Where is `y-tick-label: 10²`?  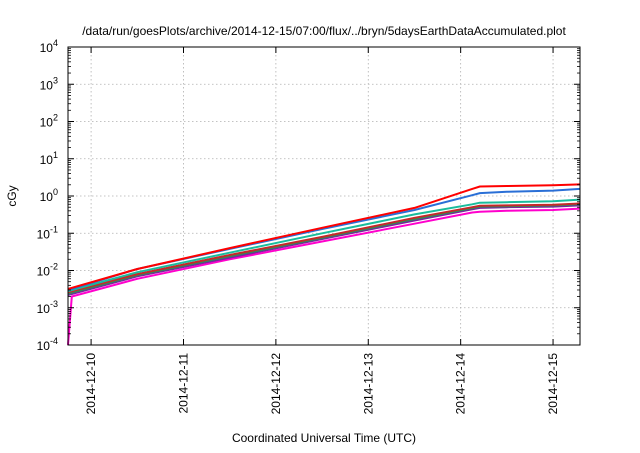
y-tick-label: 10² is located at coordinates (49, 121).